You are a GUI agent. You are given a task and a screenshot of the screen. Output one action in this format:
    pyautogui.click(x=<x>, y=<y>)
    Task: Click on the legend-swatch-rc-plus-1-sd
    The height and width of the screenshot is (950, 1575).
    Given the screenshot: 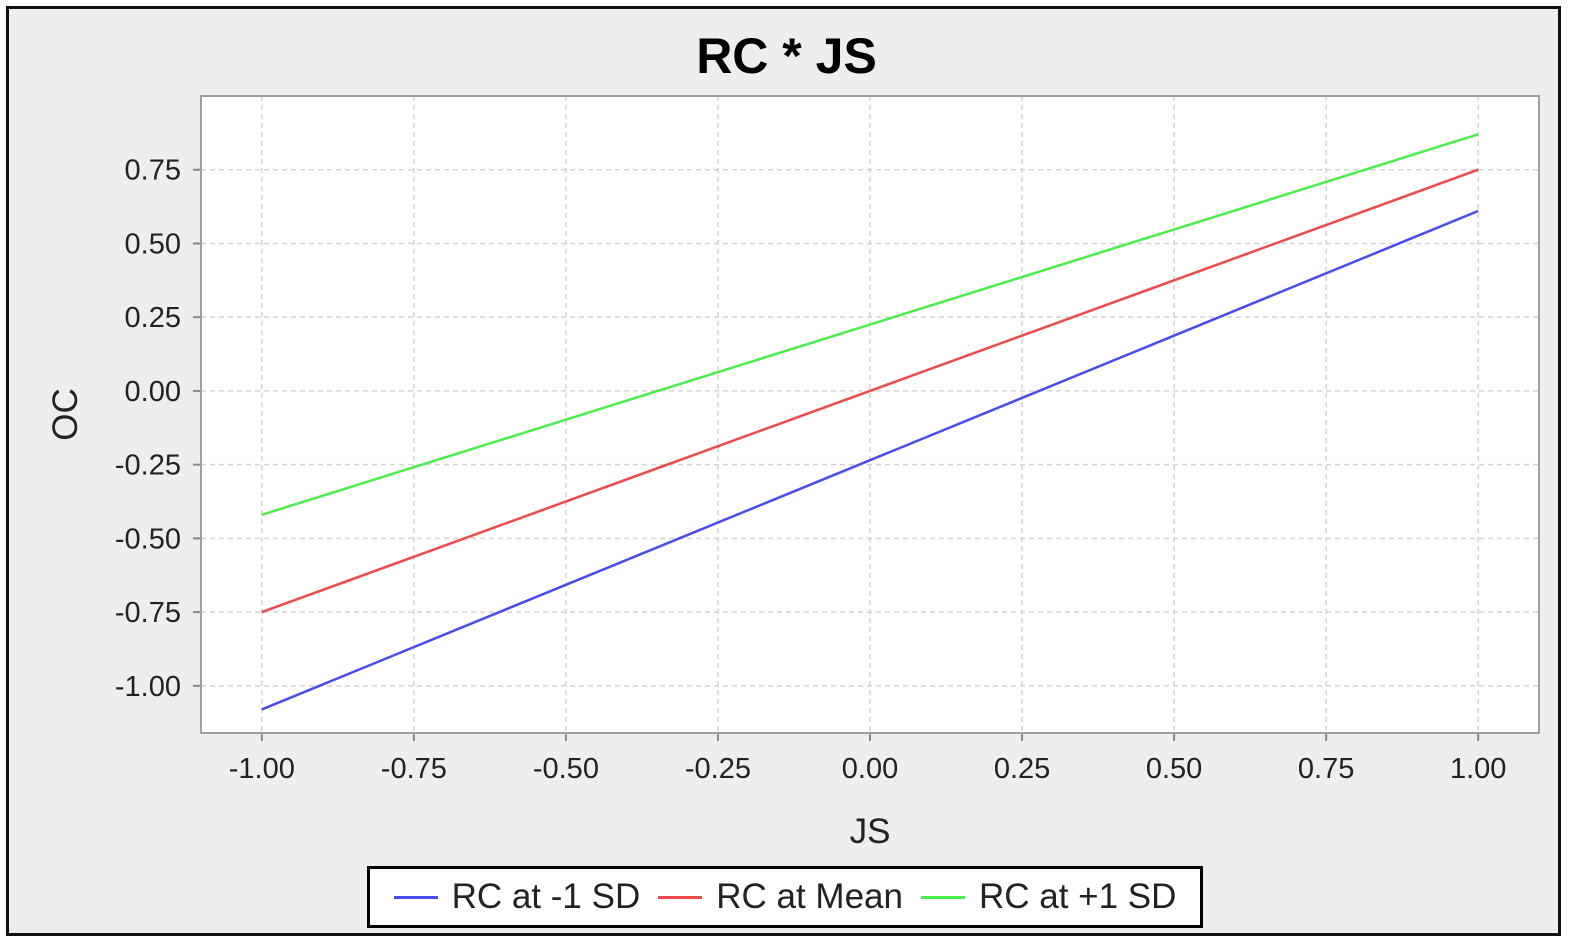 What is the action you would take?
    pyautogui.click(x=942, y=897)
    